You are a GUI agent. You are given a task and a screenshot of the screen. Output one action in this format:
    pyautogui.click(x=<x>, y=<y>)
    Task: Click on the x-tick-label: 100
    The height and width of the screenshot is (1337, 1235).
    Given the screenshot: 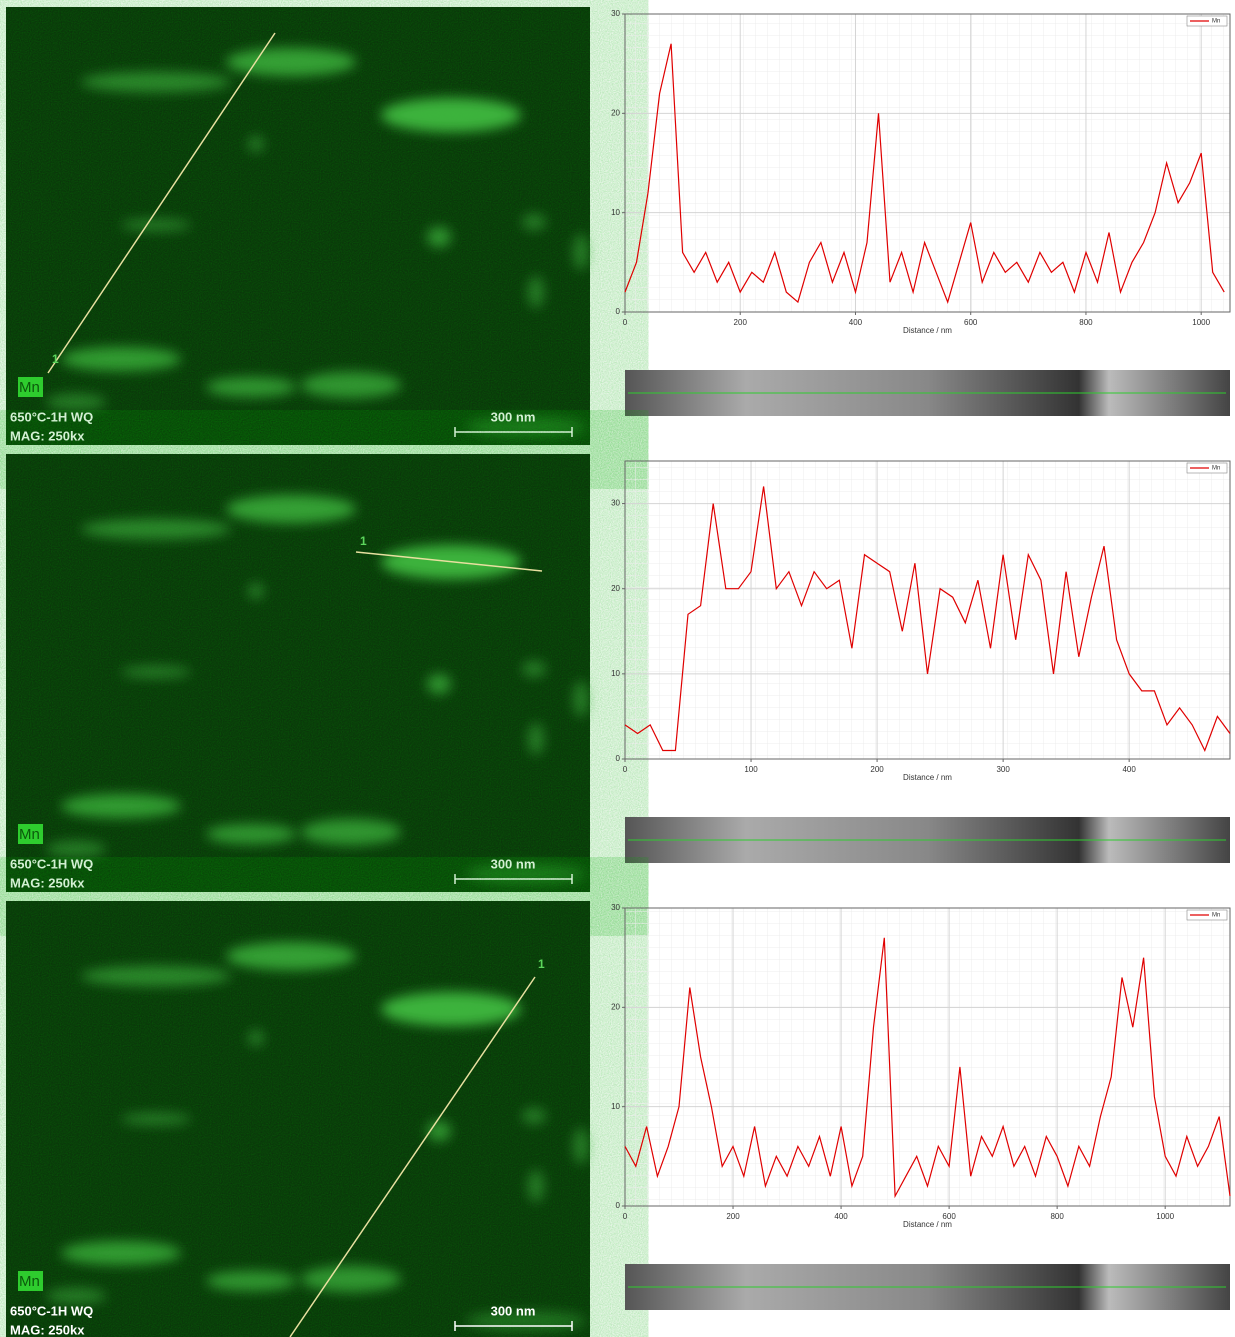 What is the action you would take?
    pyautogui.click(x=751, y=769)
    